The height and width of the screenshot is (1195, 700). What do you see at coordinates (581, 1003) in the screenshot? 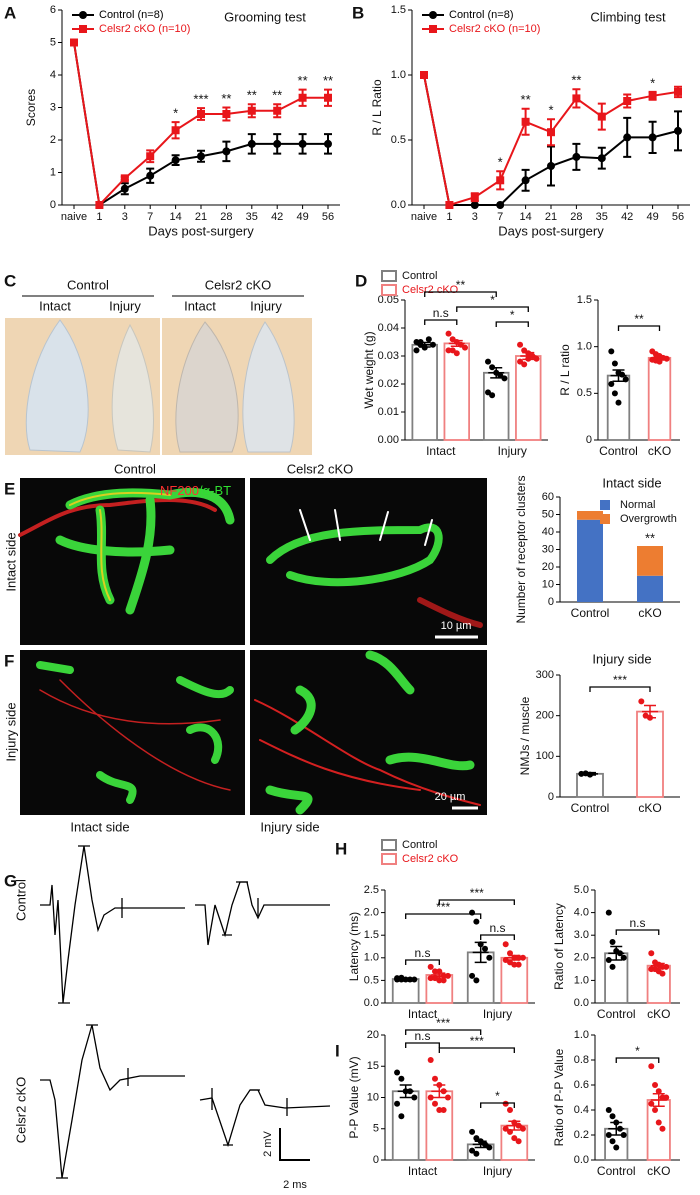
I see `y-tick-label: 0.0` at bounding box center [581, 1003].